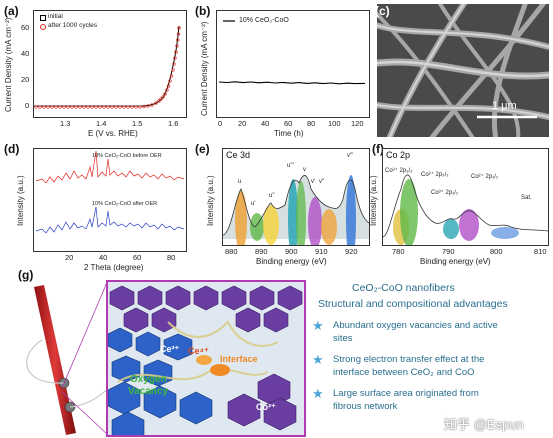  Describe the element at coordinates (220, 370) in the screenshot. I see `interface-blob` at that location.